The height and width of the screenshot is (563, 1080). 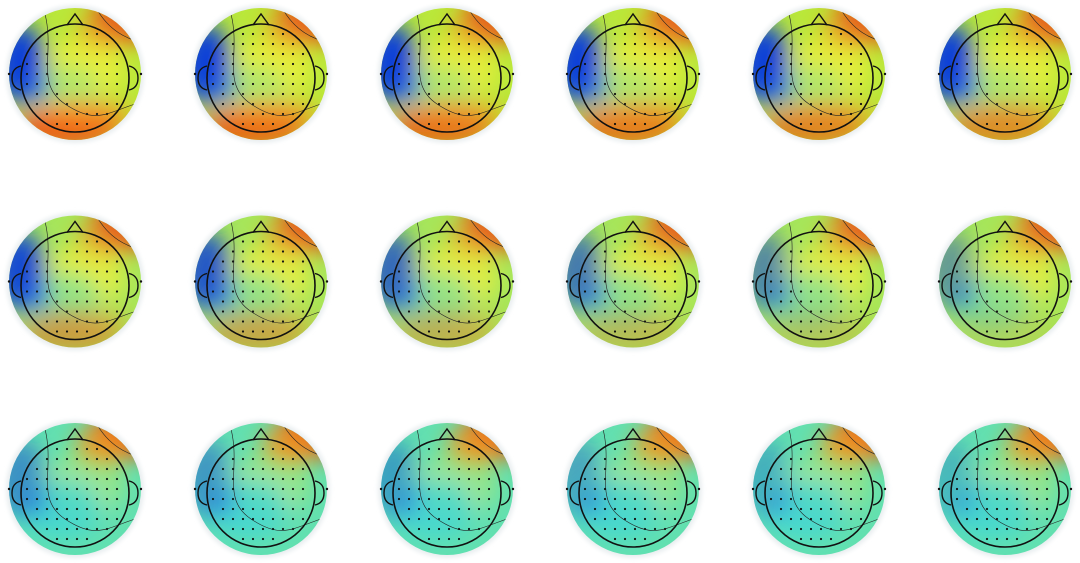 What do you see at coordinates (877, 493) in the screenshot?
I see `ear-right` at bounding box center [877, 493].